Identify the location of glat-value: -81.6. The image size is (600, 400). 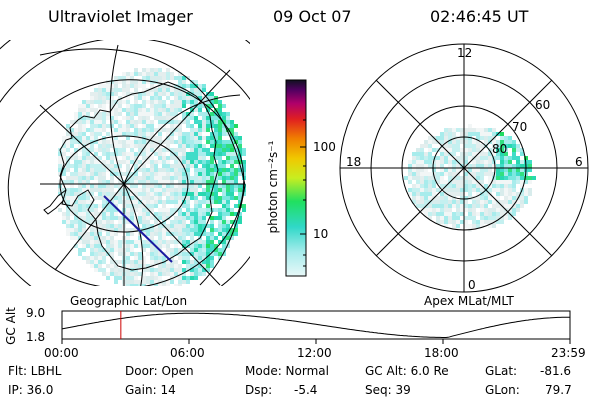
(556, 371).